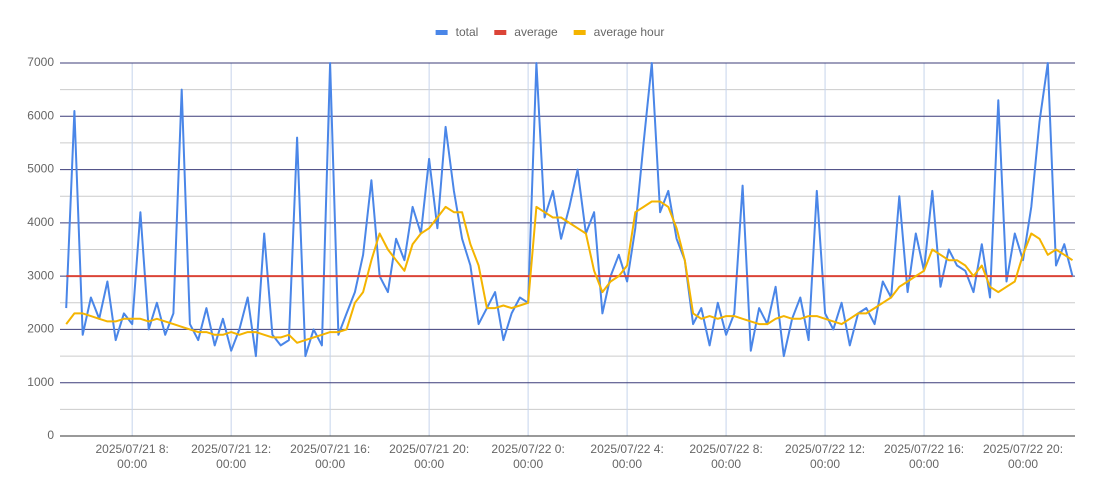  What do you see at coordinates (825, 456) in the screenshot?
I see `x-tick-label: 2025/07/22 12: 00:00` at bounding box center [825, 456].